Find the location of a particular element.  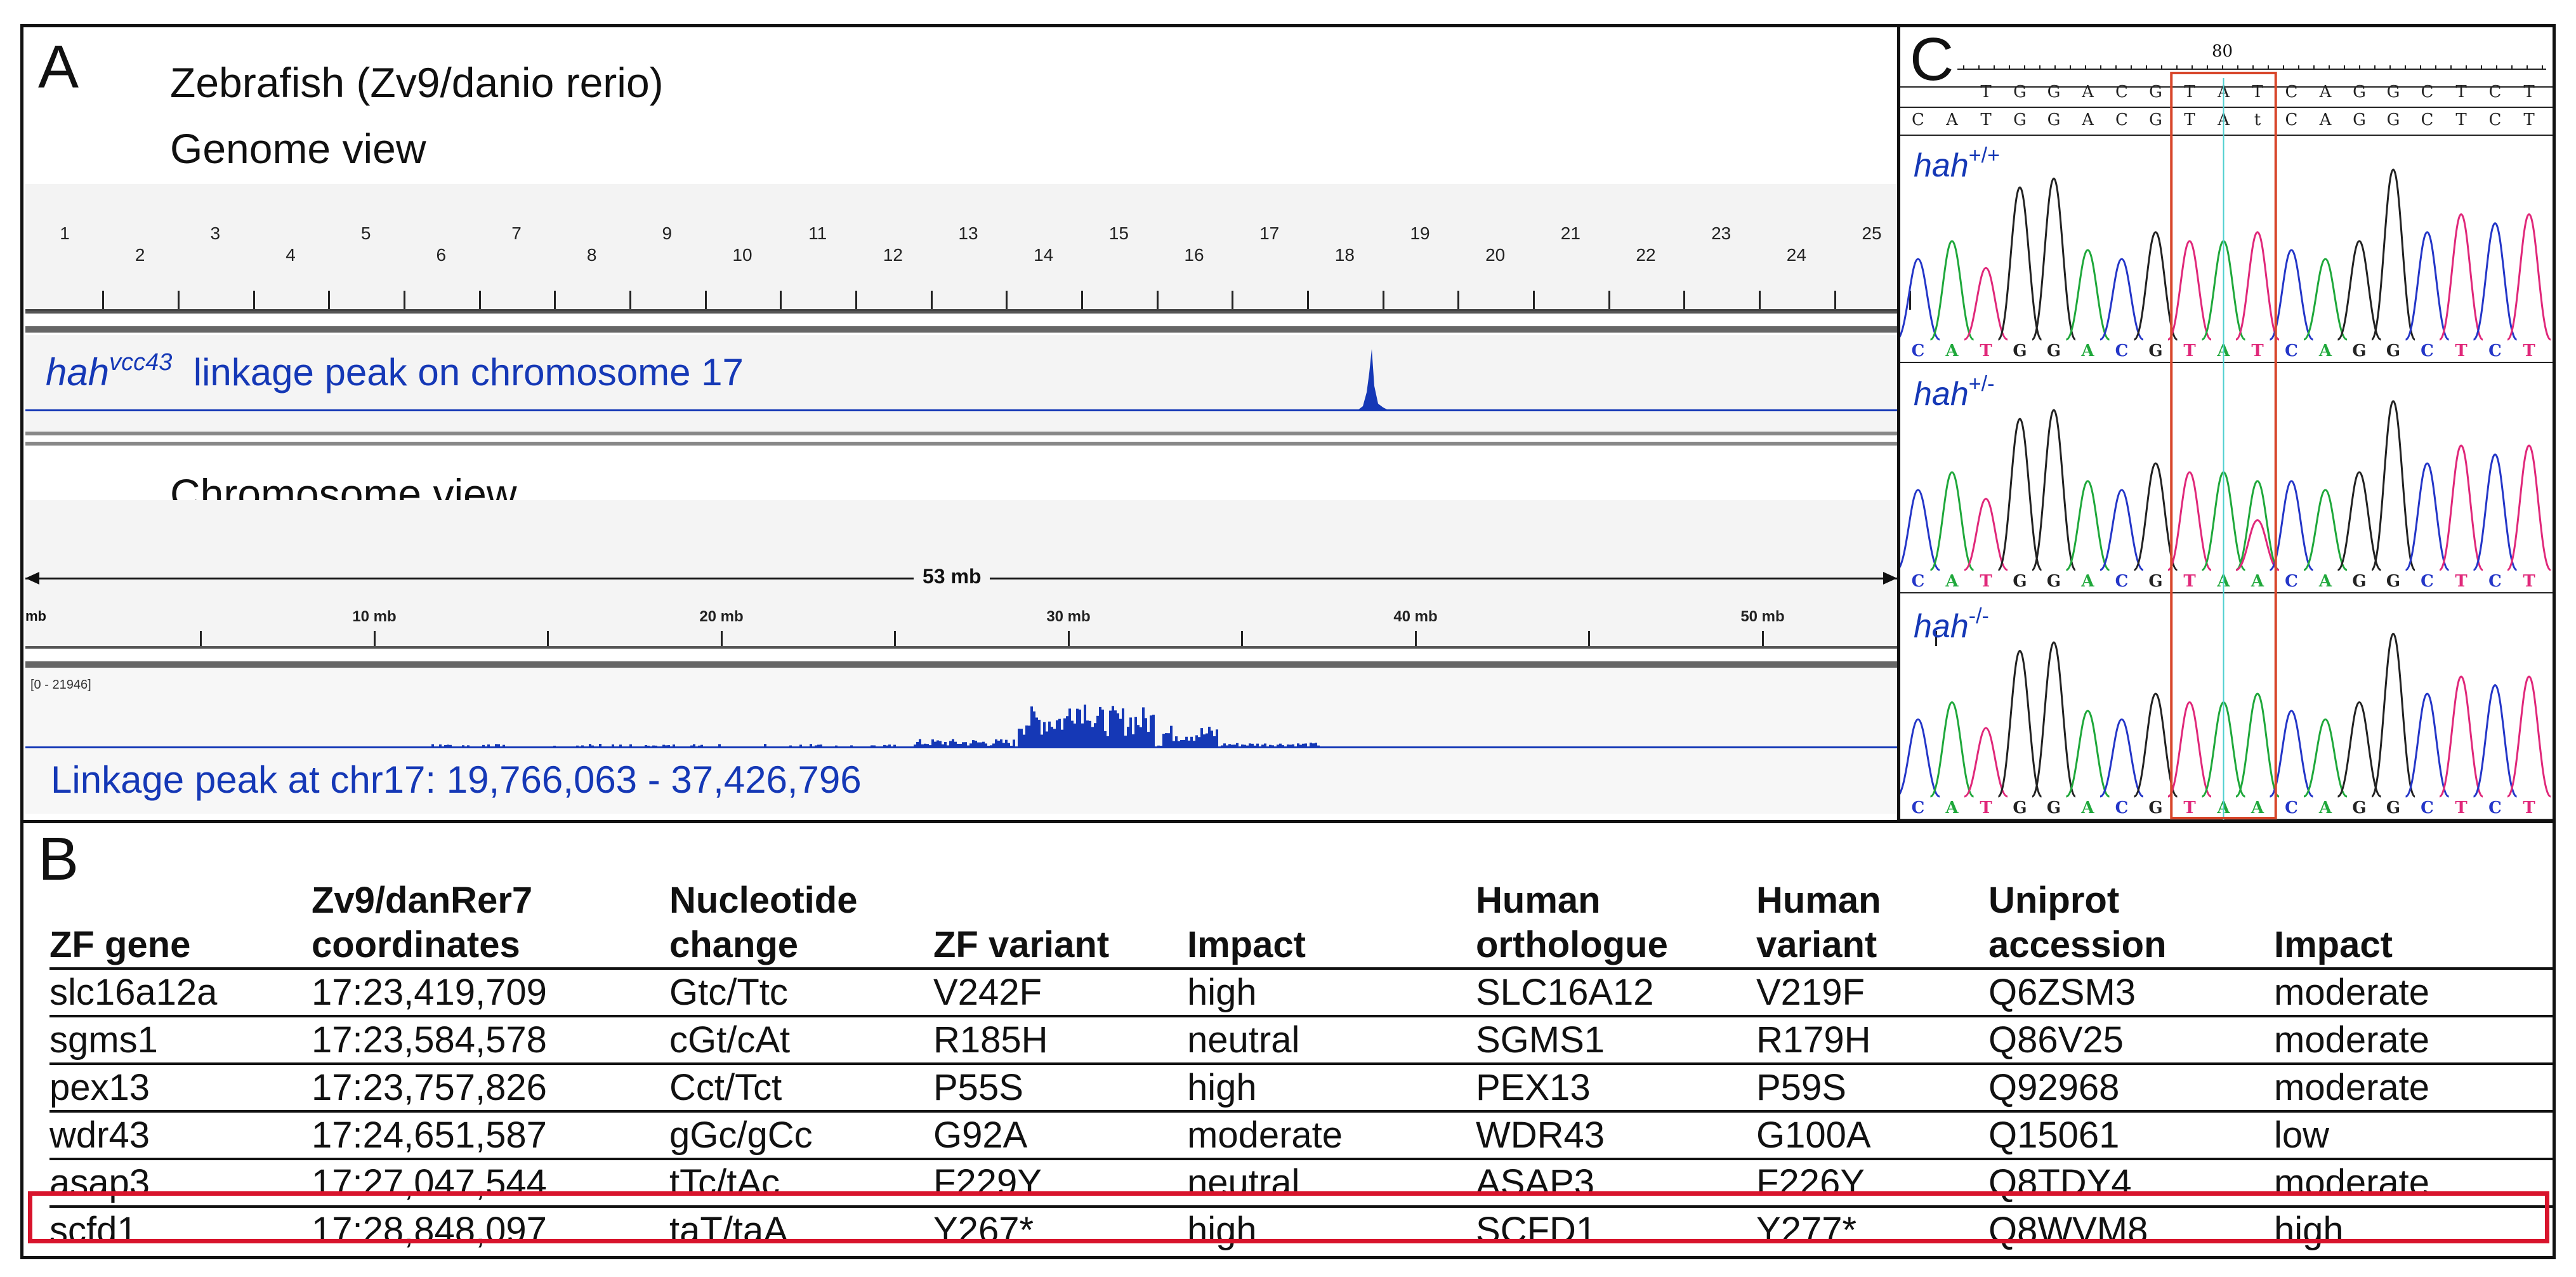

cell-zf-impact: neutral is located at coordinates (1331, 1039).